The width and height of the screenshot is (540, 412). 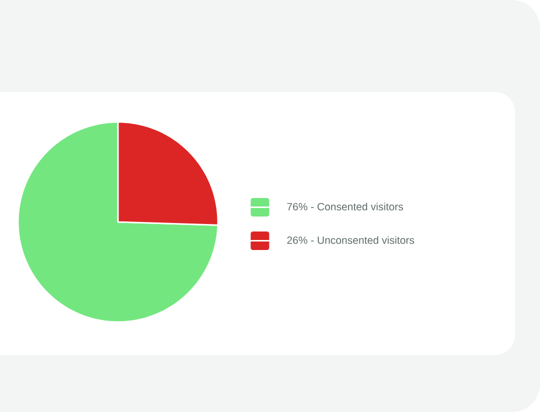 I want to click on legend-label: 76% - Consented visitors, so click(x=345, y=206).